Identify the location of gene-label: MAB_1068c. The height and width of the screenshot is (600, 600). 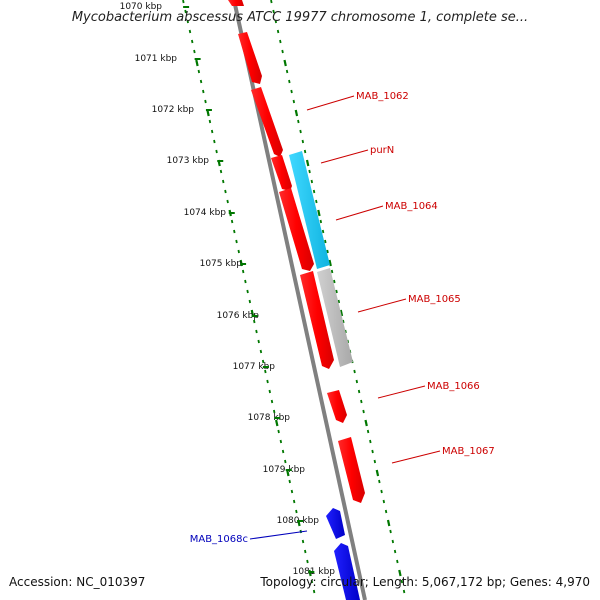
(219, 539).